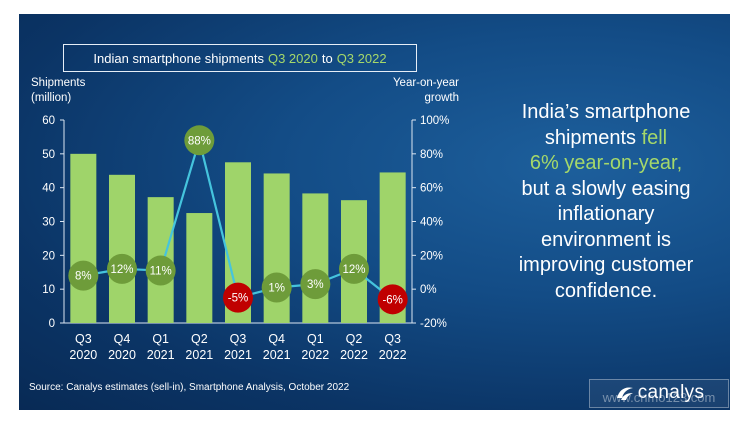 The height and width of the screenshot is (427, 749). What do you see at coordinates (671, 392) in the screenshot?
I see `canalys-logo-text: canalys` at bounding box center [671, 392].